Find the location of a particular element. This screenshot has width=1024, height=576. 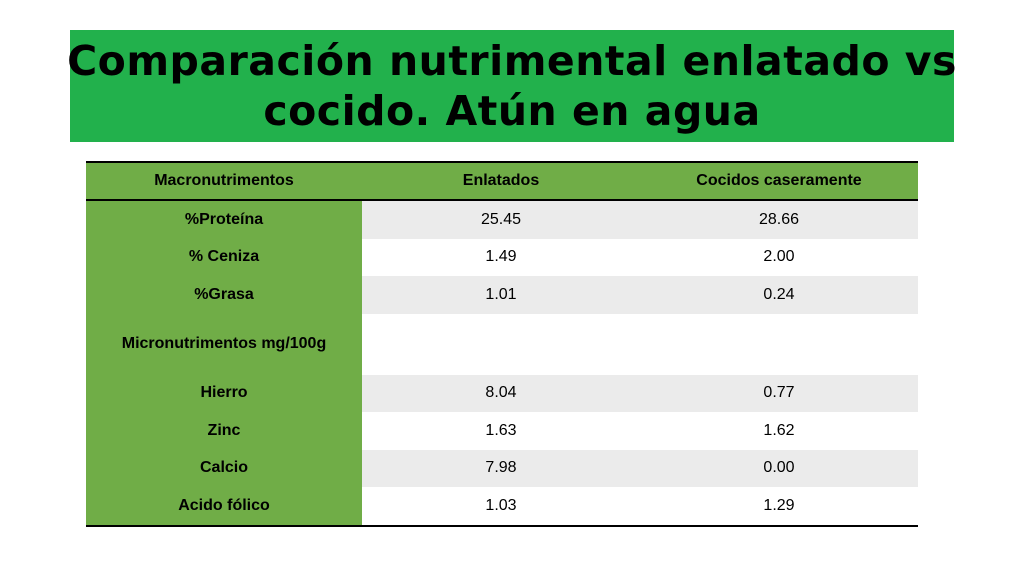

table-row: %Proteína 25.45 28.66 is located at coordinates (502, 219).